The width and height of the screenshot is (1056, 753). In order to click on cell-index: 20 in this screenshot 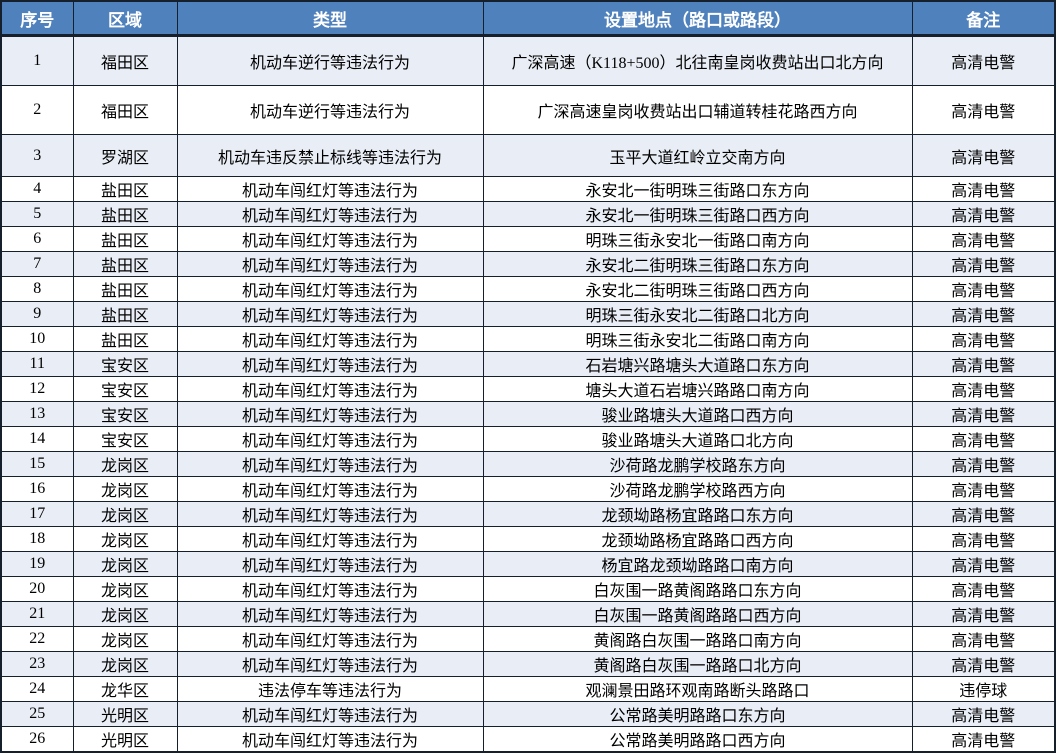, I will do `click(37, 589)`.